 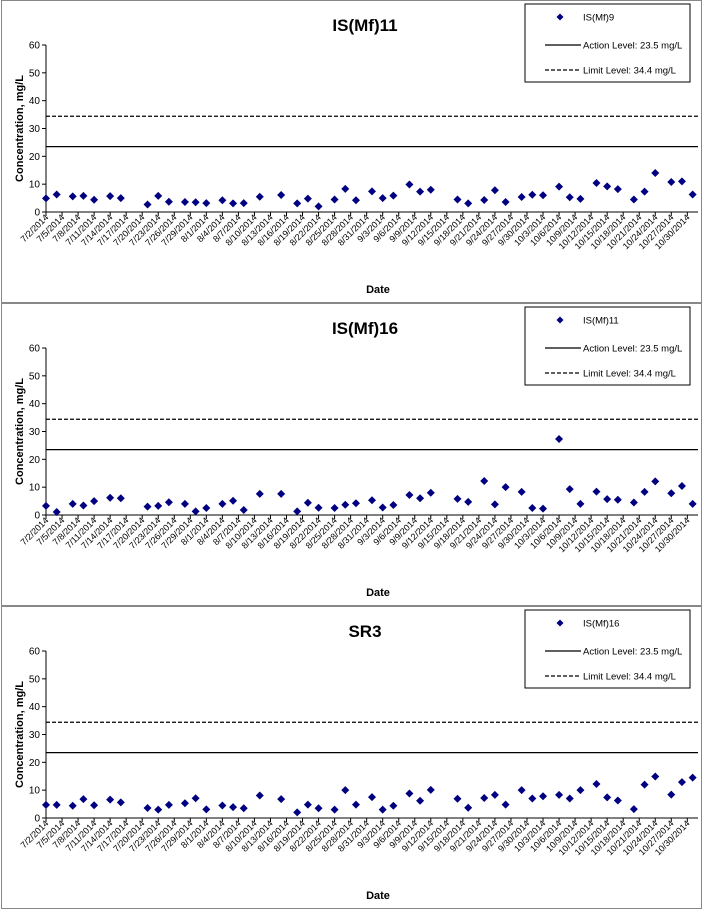 What do you see at coordinates (35, 101) in the screenshot?
I see `y-tick-label: 40` at bounding box center [35, 101].